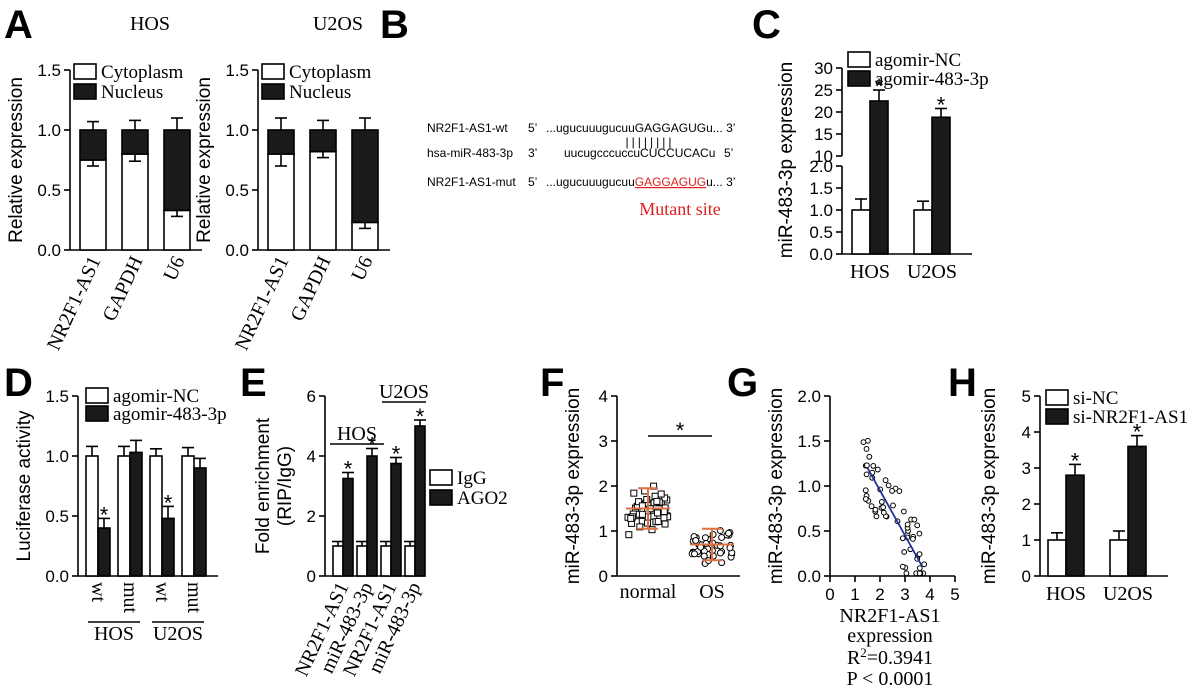 This screenshot has height=691, width=1200. What do you see at coordinates (932, 272) in the screenshot?
I see `c-category-label: U2OS` at bounding box center [932, 272].